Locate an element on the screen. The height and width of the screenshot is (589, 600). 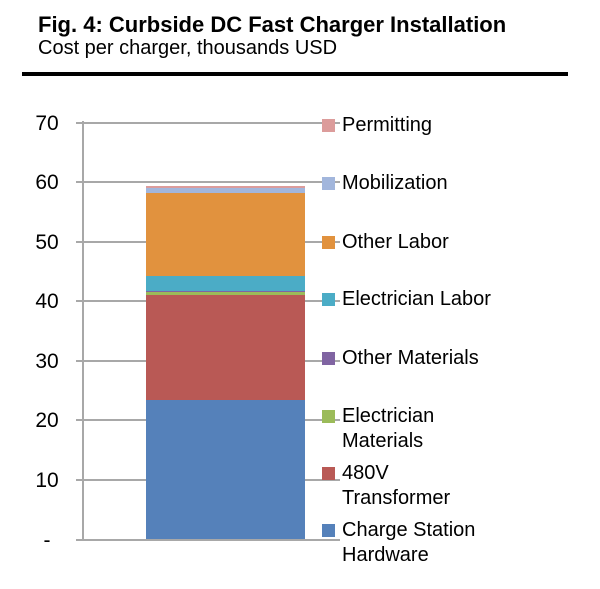
y-axis-label-10: 10 is located at coordinates (47, 480).